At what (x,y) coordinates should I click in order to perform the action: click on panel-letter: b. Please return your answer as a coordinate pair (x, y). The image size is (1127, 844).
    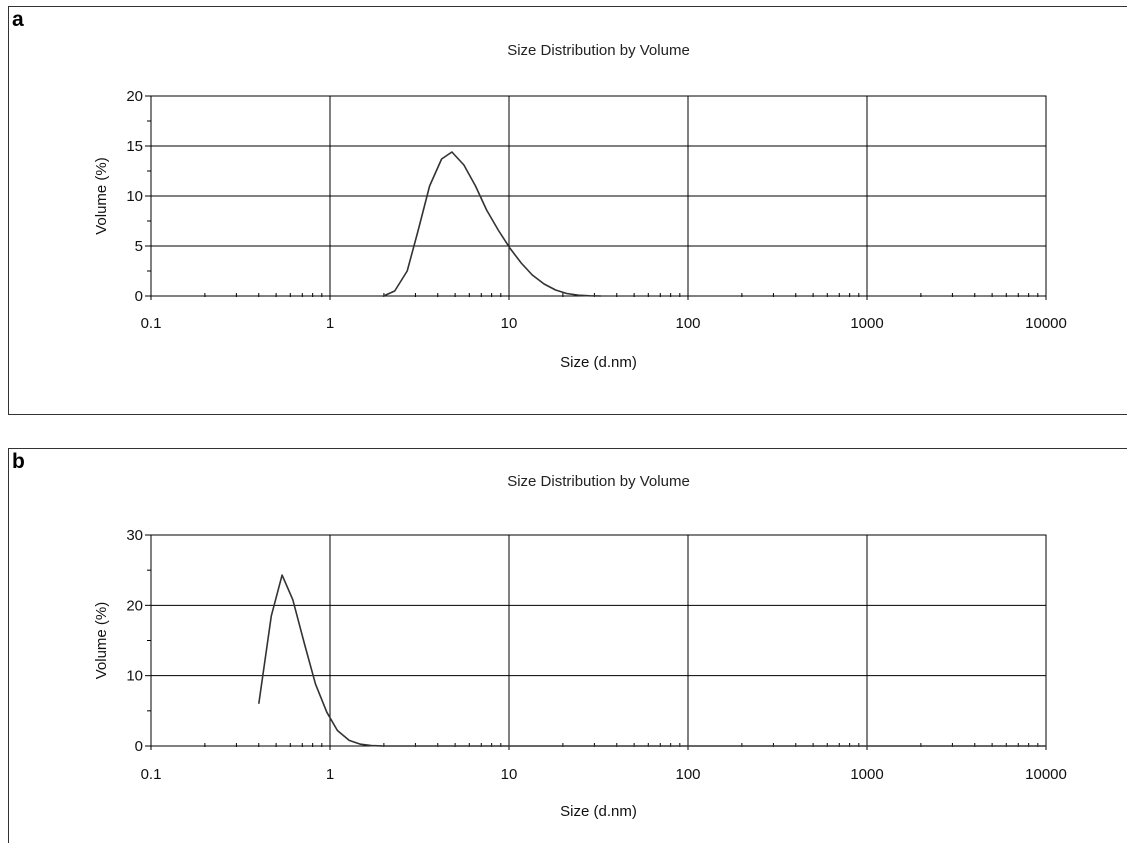
    Looking at the image, I should click on (18, 461).